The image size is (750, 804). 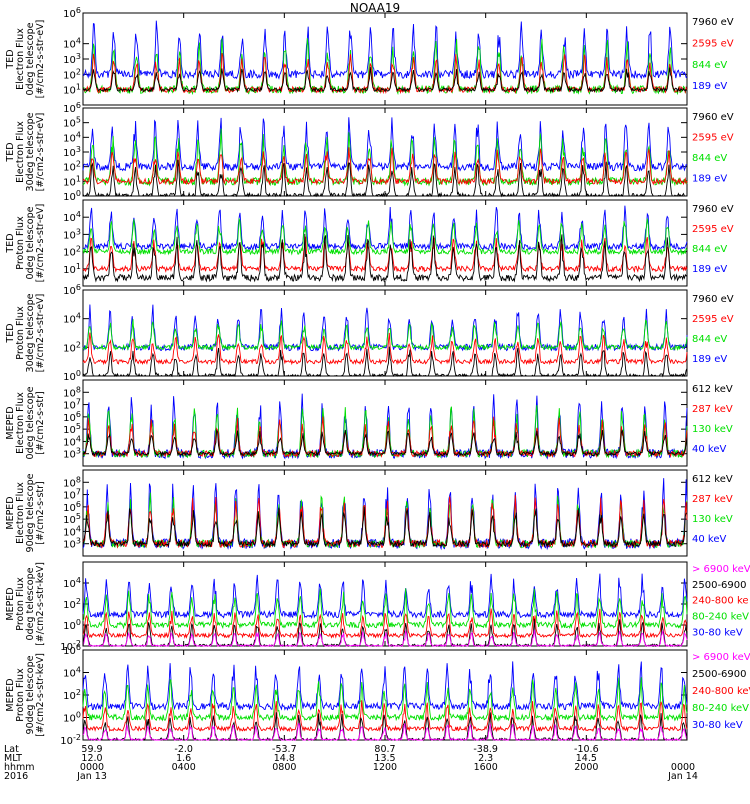 I want to click on legend-entry: 612 keV, so click(x=712, y=479).